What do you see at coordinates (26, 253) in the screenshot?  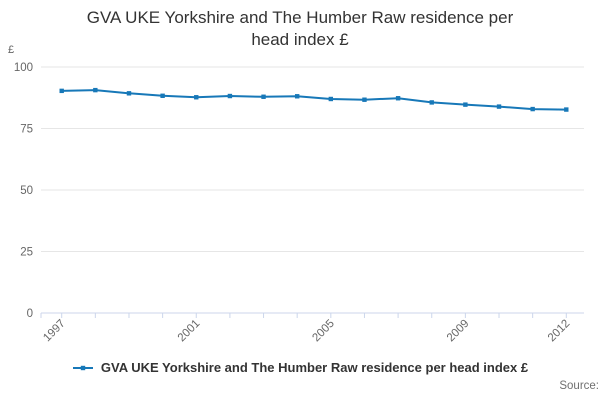 I see `svg-text: 25` at bounding box center [26, 253].